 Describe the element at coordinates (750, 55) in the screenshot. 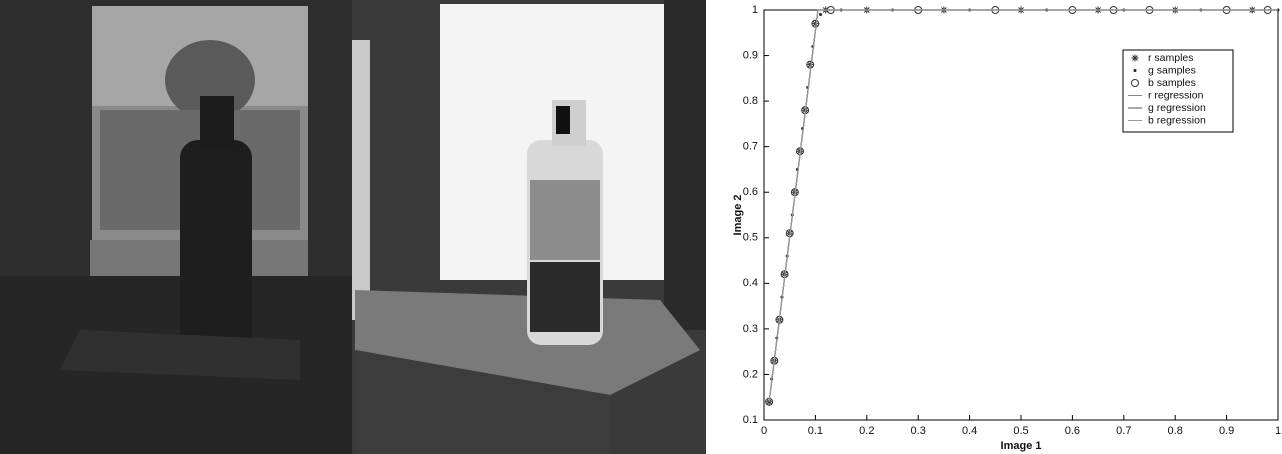

I see `y-tick-label: 0.9` at that location.